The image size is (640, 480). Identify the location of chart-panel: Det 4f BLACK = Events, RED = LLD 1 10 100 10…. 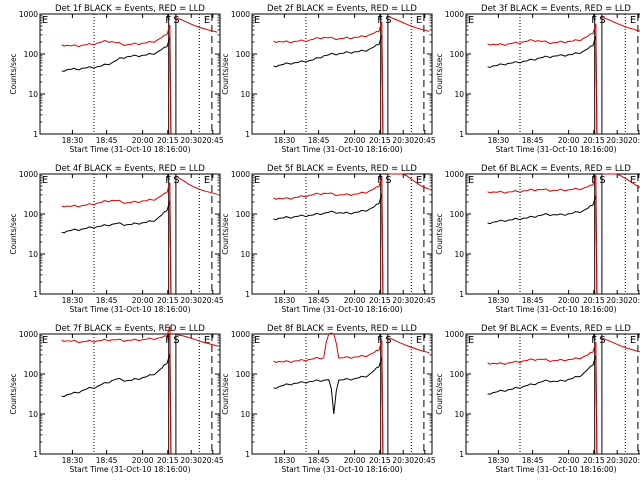
(116, 239).